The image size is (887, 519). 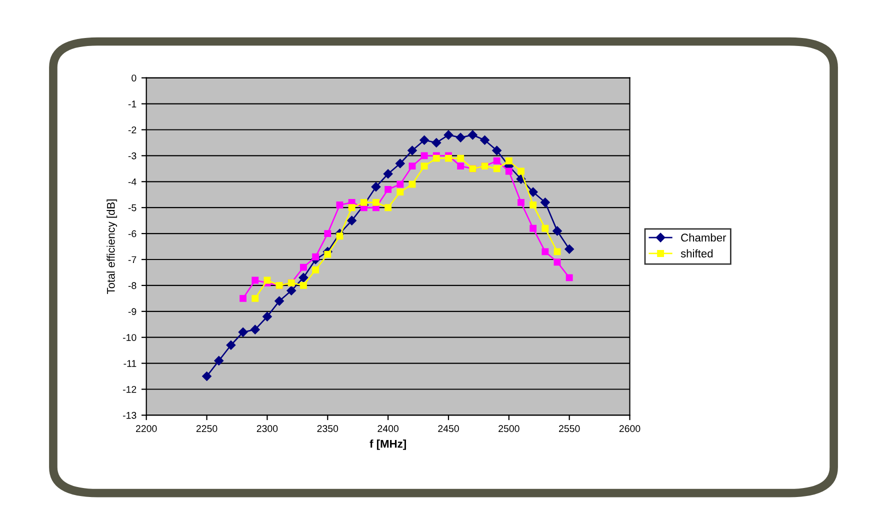 I want to click on y-tick-label: -10, so click(x=129, y=337).